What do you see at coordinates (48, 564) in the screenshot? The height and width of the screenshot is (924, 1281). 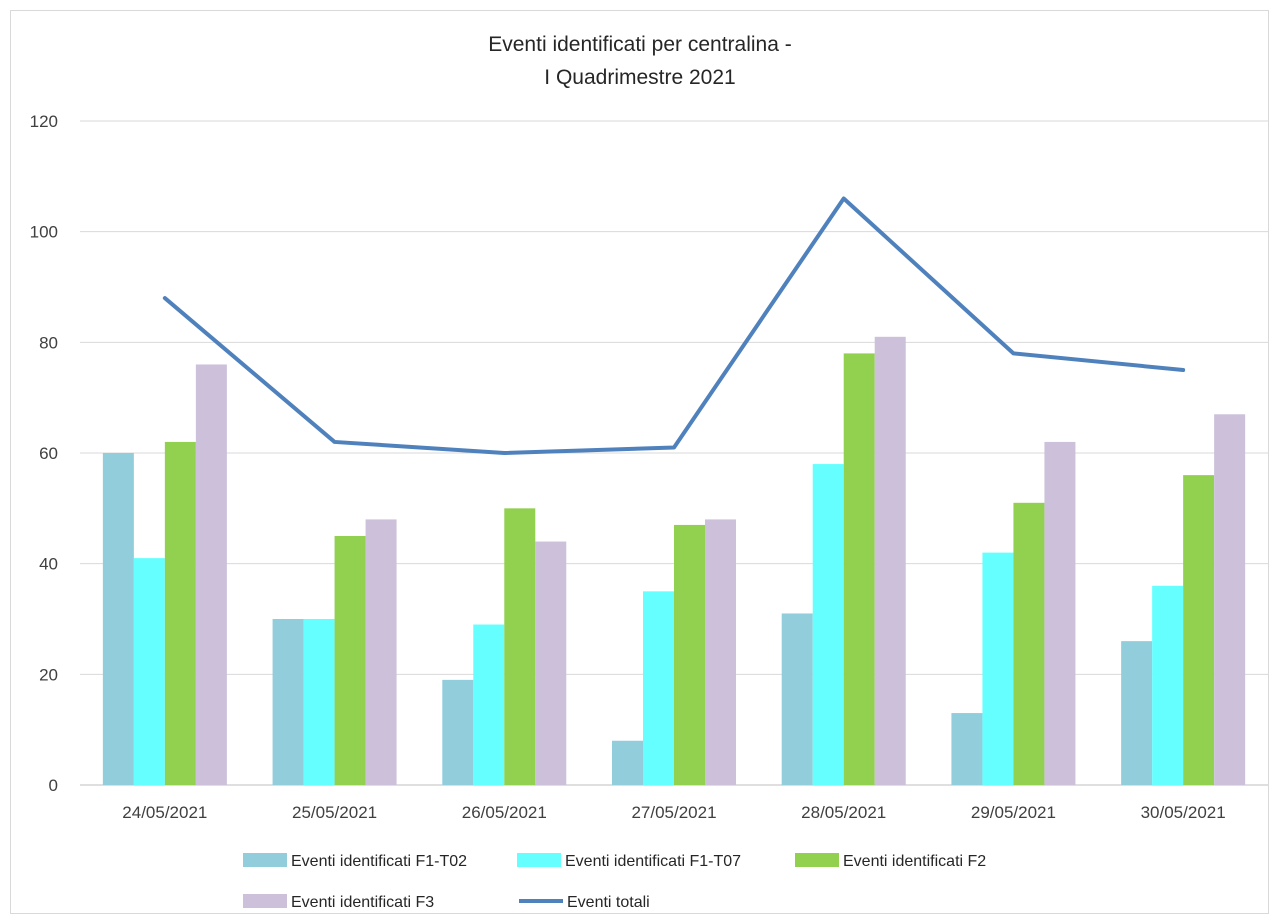 I see `y-tick-label: 40` at bounding box center [48, 564].